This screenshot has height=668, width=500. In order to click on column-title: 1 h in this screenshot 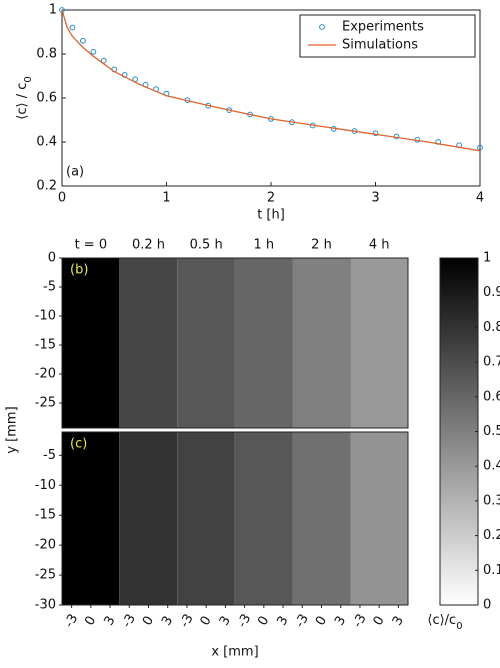, I will do `click(264, 245)`.